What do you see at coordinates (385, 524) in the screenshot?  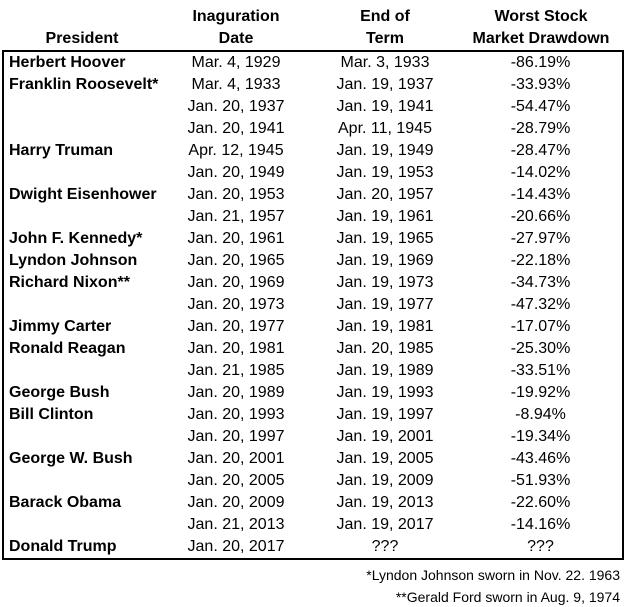 I see `end-of-term-cell: Jan. 19, 2017` at bounding box center [385, 524].